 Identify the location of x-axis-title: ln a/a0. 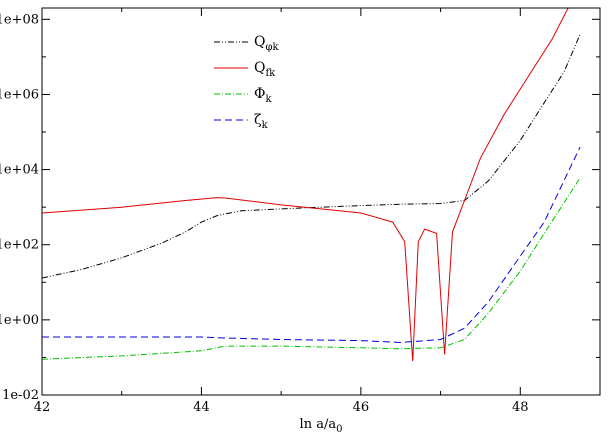
(321, 426).